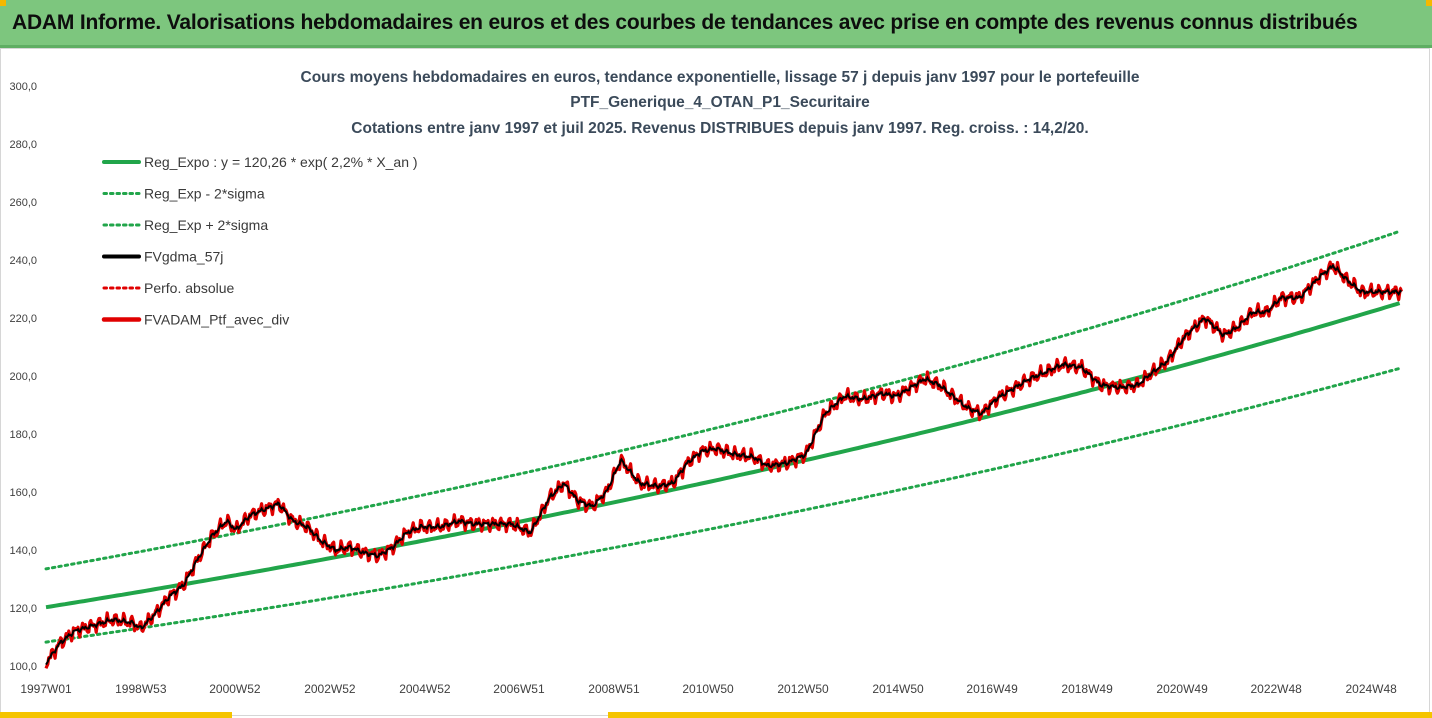 This screenshot has width=1432, height=718. I want to click on y-tick-label: 140,0, so click(23, 551).